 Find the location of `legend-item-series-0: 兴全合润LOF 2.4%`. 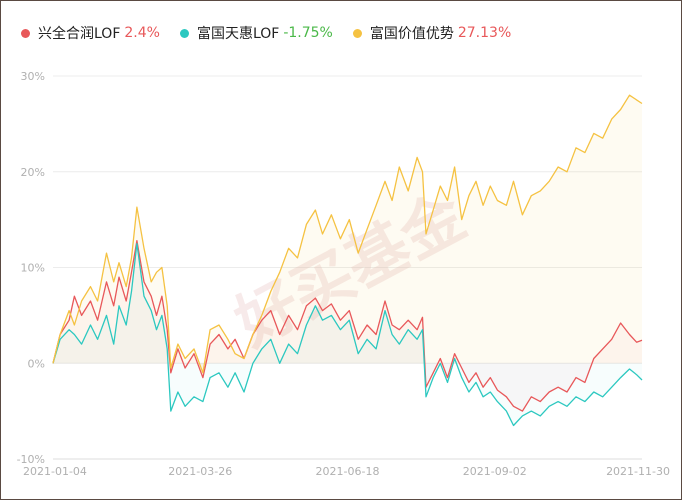

legend-item-series-0: 兴全合润LOF 2.4% is located at coordinates (90, 33).